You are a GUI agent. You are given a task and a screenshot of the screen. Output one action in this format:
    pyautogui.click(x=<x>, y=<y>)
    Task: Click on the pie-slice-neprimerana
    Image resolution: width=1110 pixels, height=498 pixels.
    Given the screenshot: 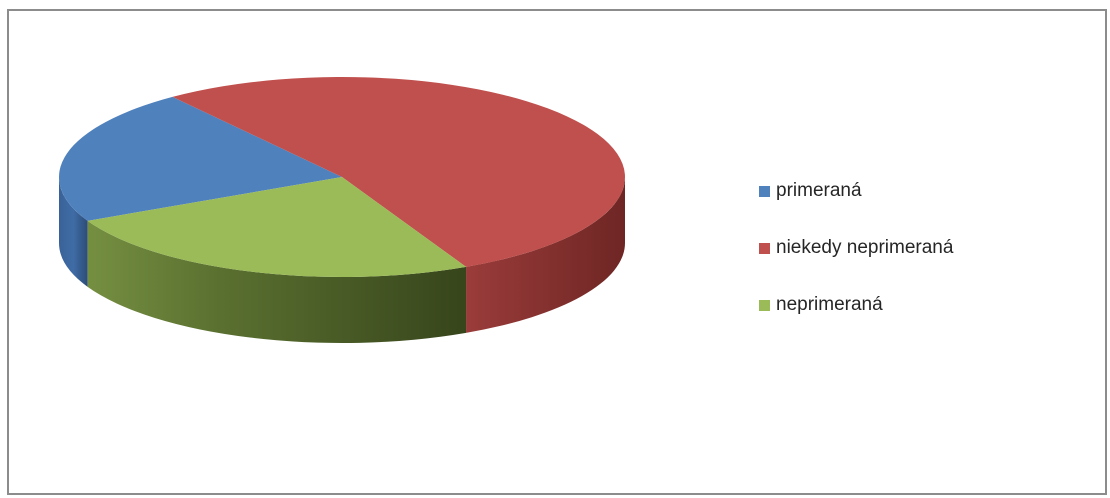 What is the action you would take?
    pyautogui.click(x=277, y=227)
    